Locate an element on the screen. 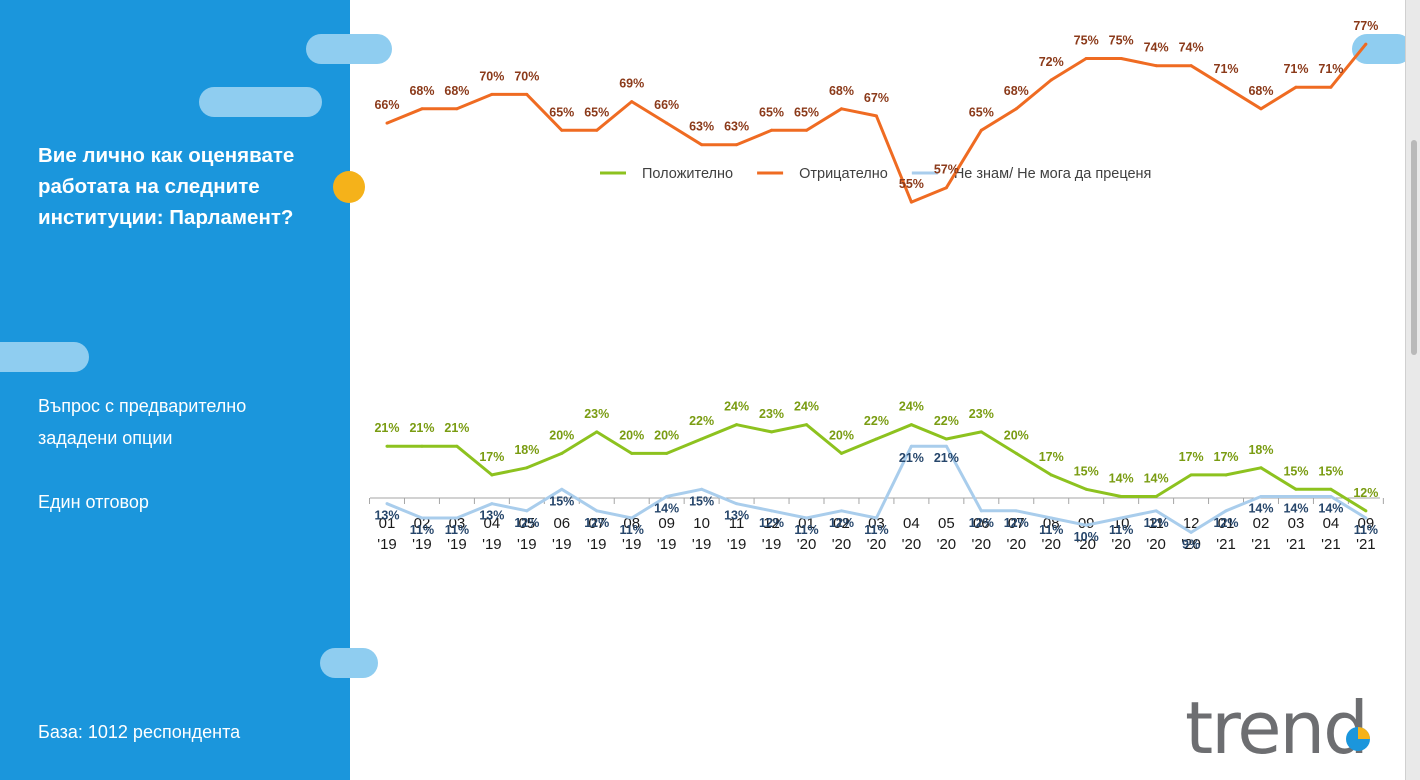  data-label: 70% is located at coordinates (491, 76).